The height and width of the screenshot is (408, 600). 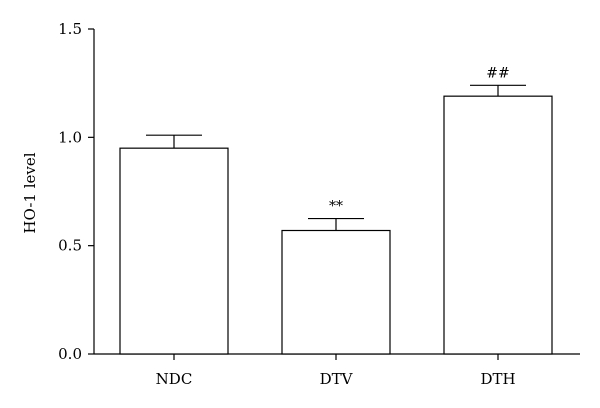 I want to click on y-tick-label: 1.0, so click(x=70, y=137).